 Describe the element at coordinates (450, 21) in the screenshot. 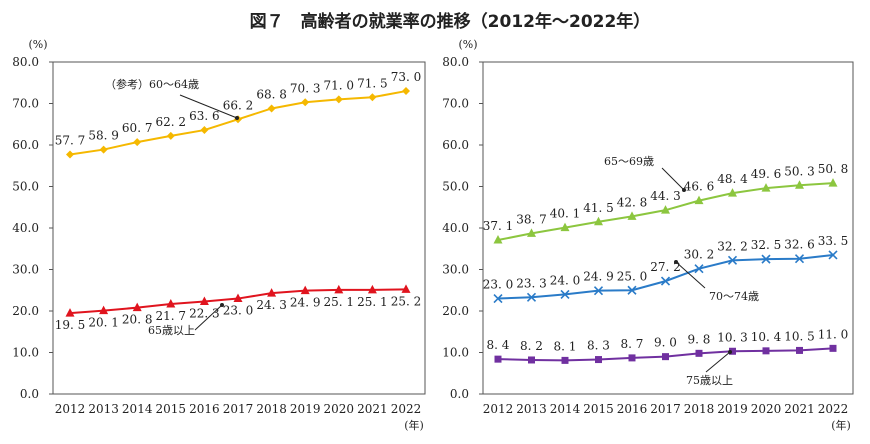

I see `chart-title: 図７ 高齢者の就業率の推移（2012年～2022年）` at that location.